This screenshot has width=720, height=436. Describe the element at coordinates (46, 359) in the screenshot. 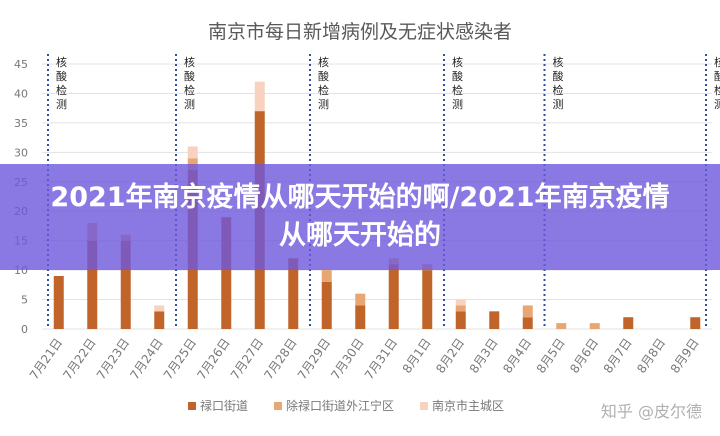

I see `x-tick-label: 7月21日` at that location.